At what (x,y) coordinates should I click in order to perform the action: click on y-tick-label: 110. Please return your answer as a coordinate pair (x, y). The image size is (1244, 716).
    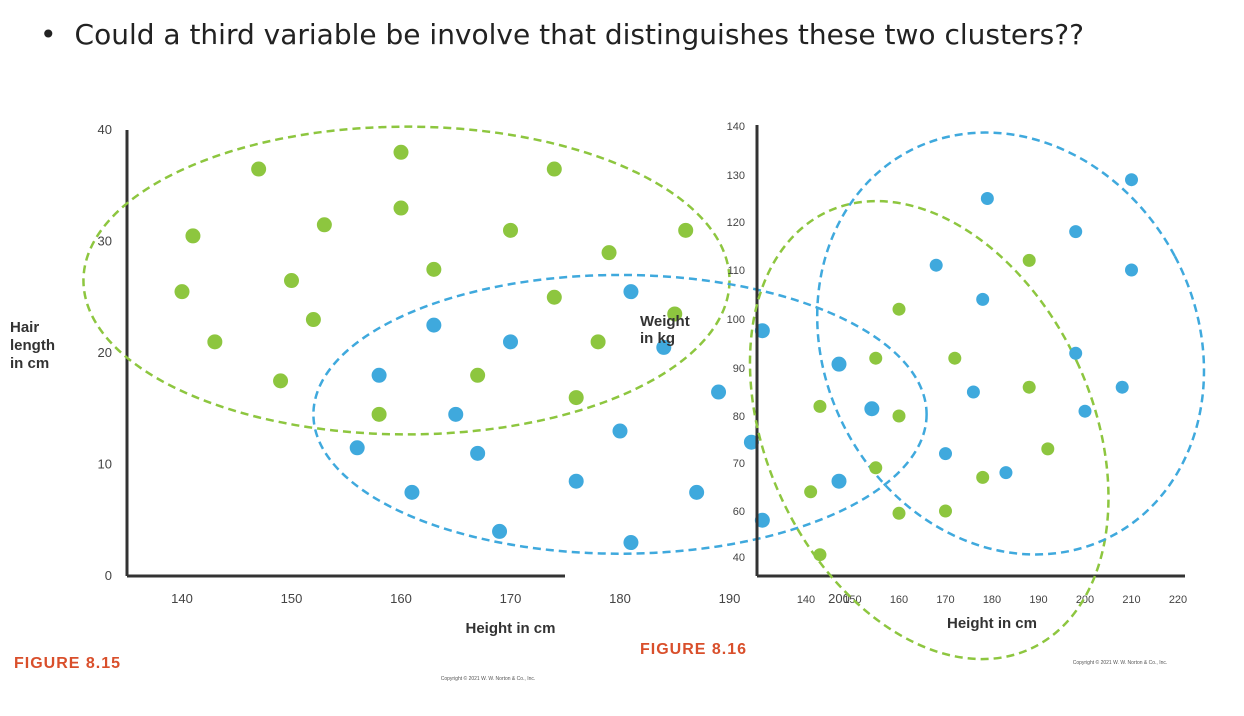
    Looking at the image, I should click on (736, 271).